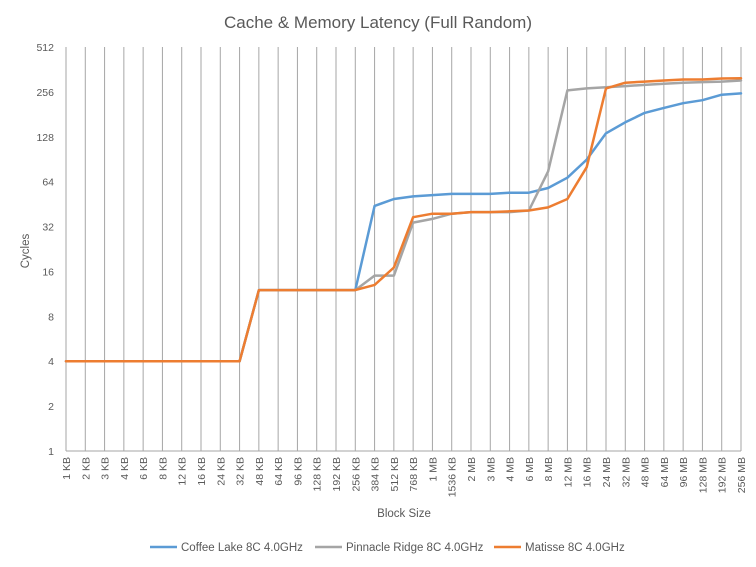 The height and width of the screenshot is (567, 756). Describe the element at coordinates (298, 471) in the screenshot. I see `x-tick-label: 96 KB` at that location.